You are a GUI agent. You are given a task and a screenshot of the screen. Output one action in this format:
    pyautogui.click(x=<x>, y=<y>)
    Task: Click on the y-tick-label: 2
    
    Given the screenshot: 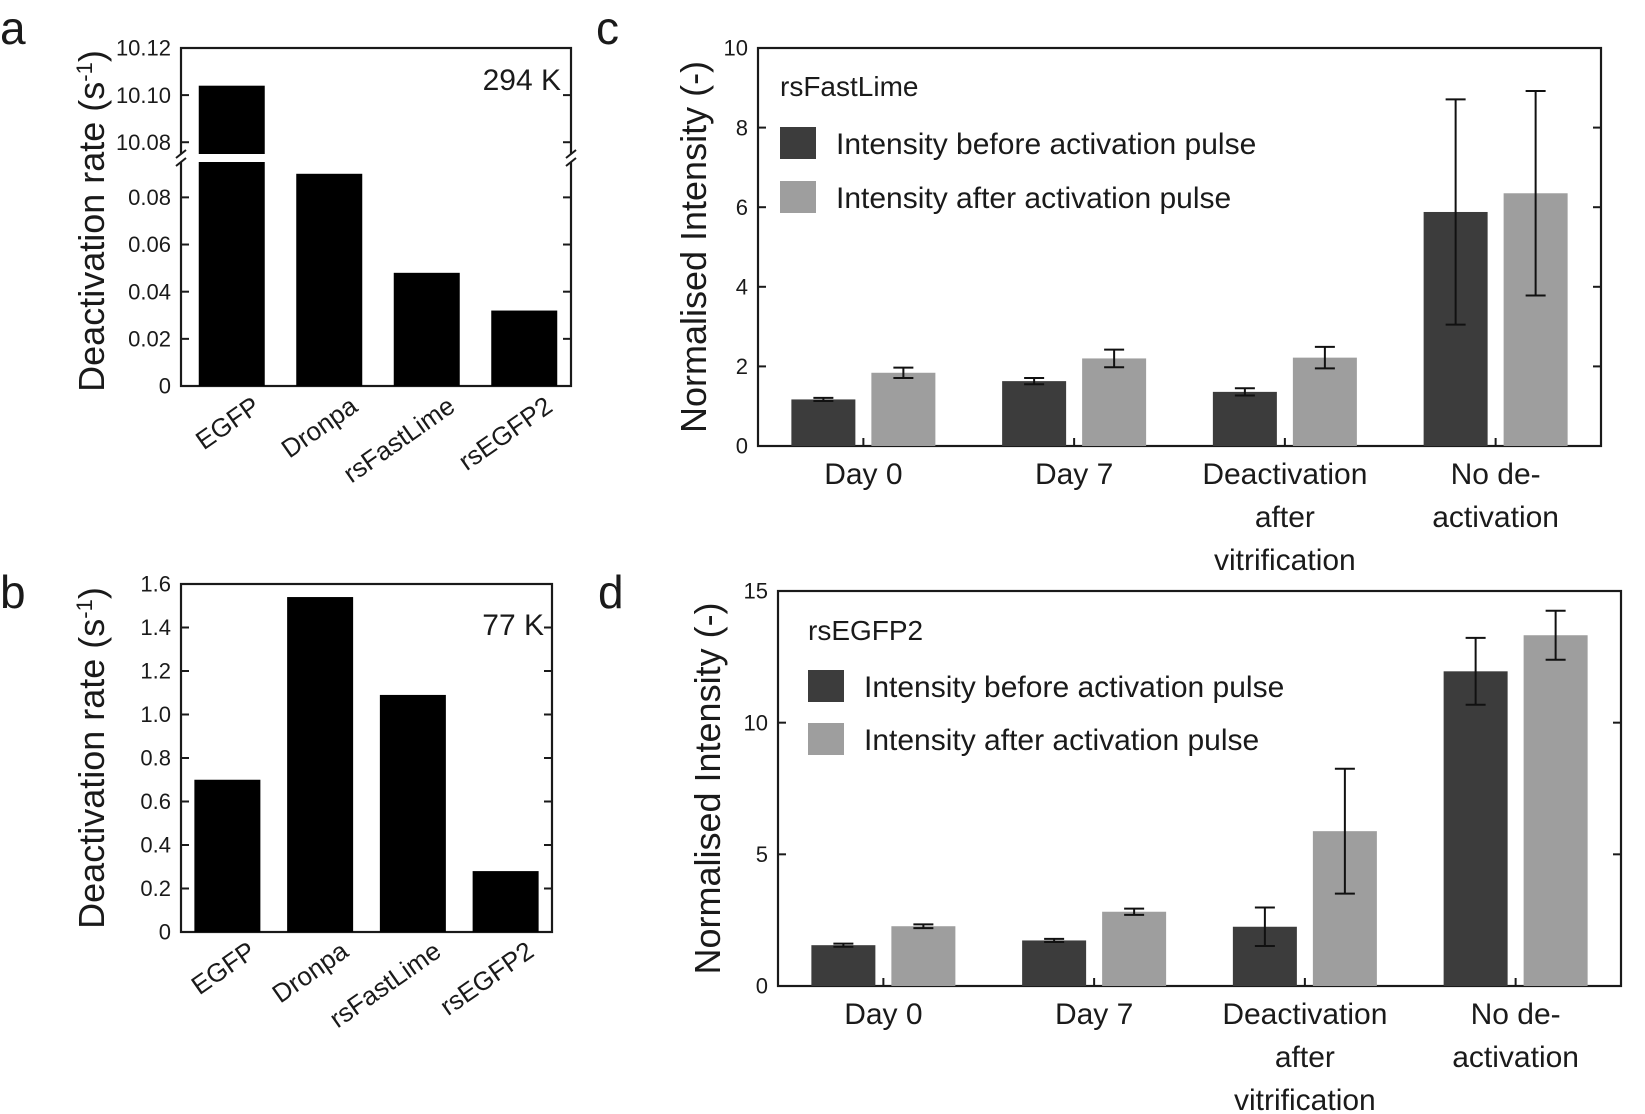 What is the action you would take?
    pyautogui.click(x=742, y=366)
    